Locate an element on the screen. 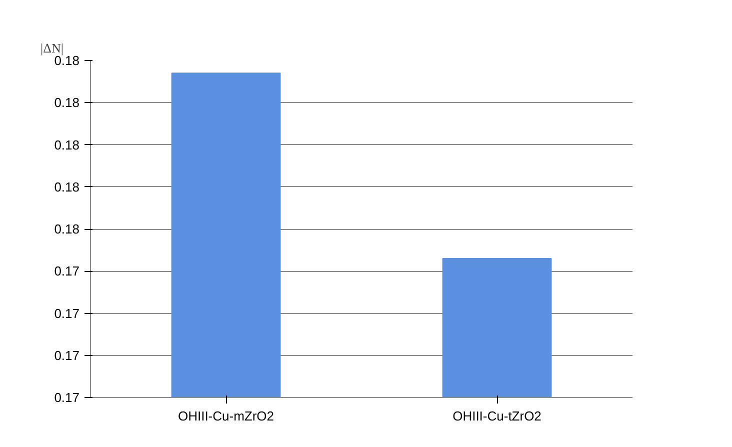 This screenshot has height=447, width=732. x-tick-label: OHIII-Cu-mZrO2 is located at coordinates (226, 416).